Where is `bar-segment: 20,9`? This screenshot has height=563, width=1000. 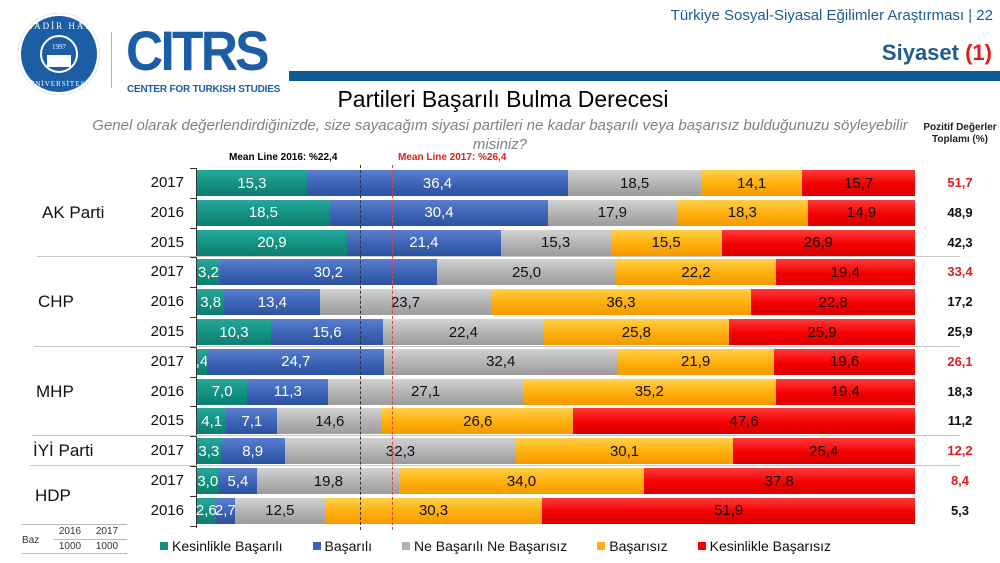 bar-segment: 20,9 is located at coordinates (272, 242).